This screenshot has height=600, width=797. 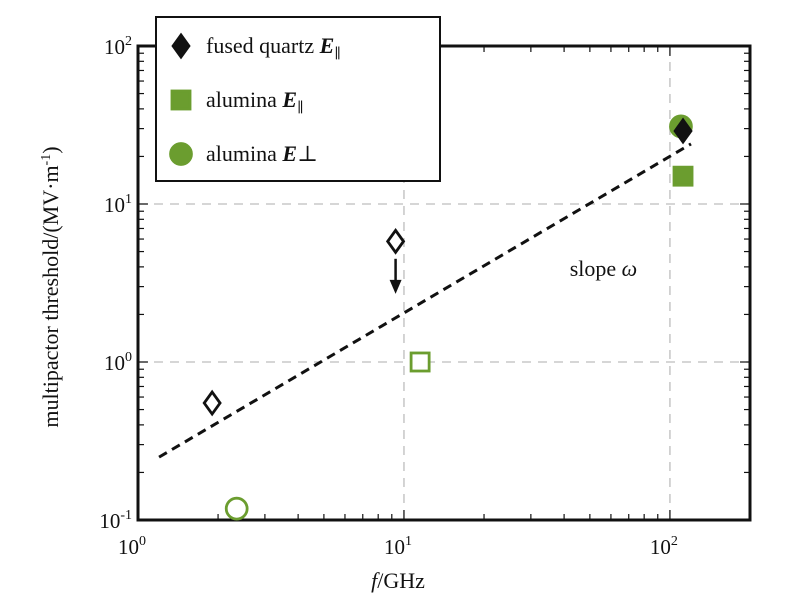 I want to click on legend-symbol-alumina-par: E, so click(x=289, y=99).